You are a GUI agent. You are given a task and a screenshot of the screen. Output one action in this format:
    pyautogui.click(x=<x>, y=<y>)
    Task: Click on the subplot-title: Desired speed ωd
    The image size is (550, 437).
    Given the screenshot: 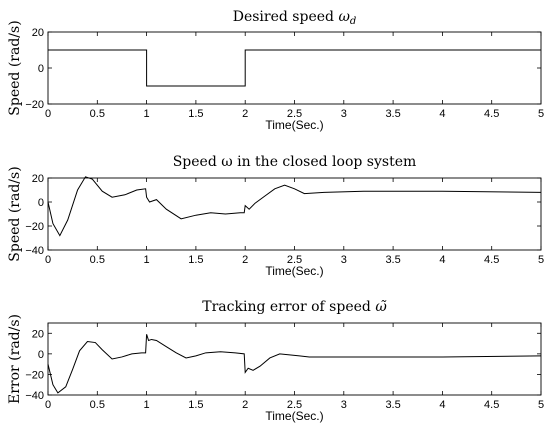 What is the action you would take?
    pyautogui.click(x=295, y=18)
    